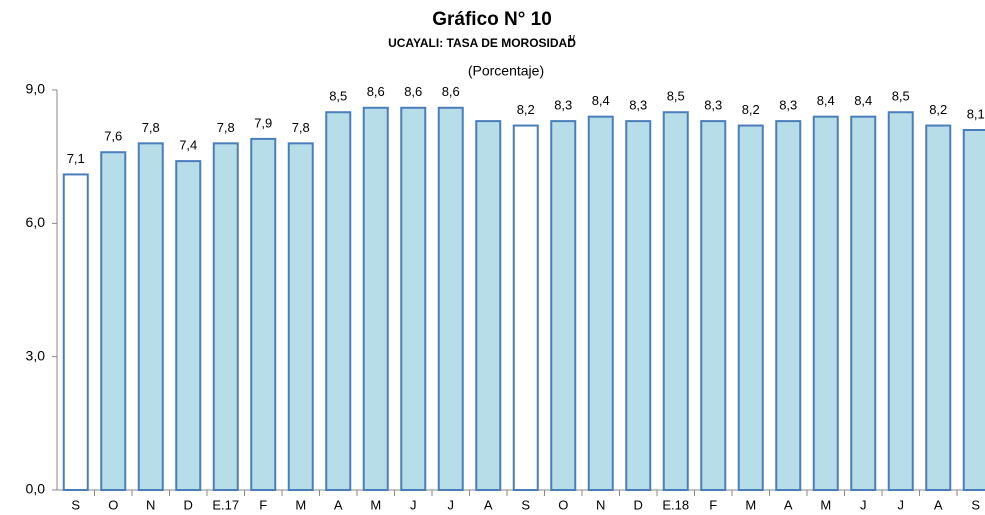 Image resolution: width=985 pixels, height=515 pixels. I want to click on x-tick-label: E.17, so click(225, 504).